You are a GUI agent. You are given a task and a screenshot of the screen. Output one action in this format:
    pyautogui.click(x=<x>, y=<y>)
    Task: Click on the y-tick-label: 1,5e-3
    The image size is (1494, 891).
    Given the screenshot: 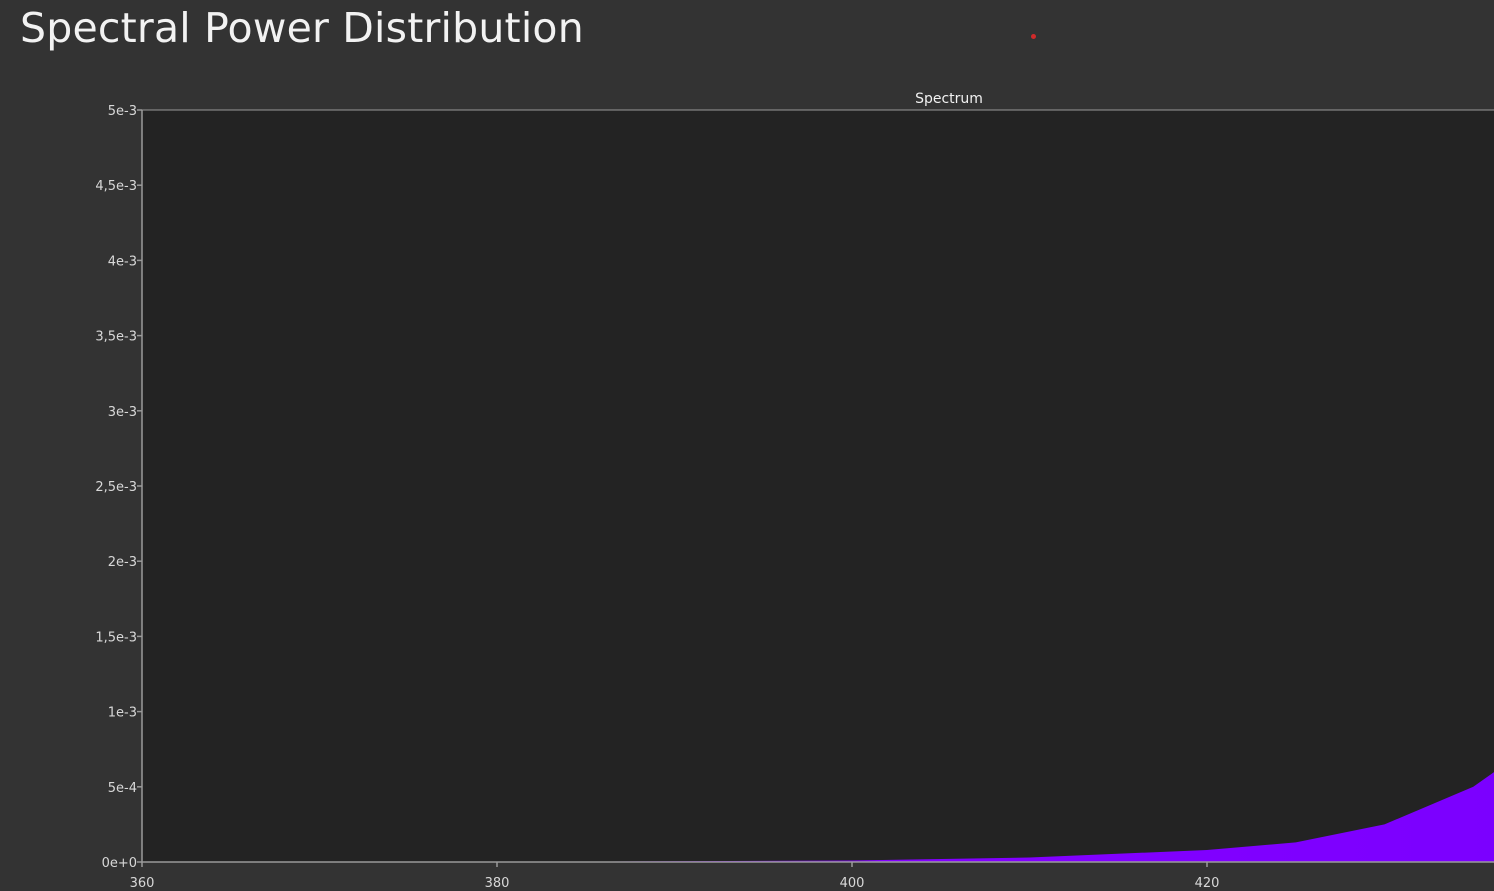 What is the action you would take?
    pyautogui.click(x=116, y=637)
    